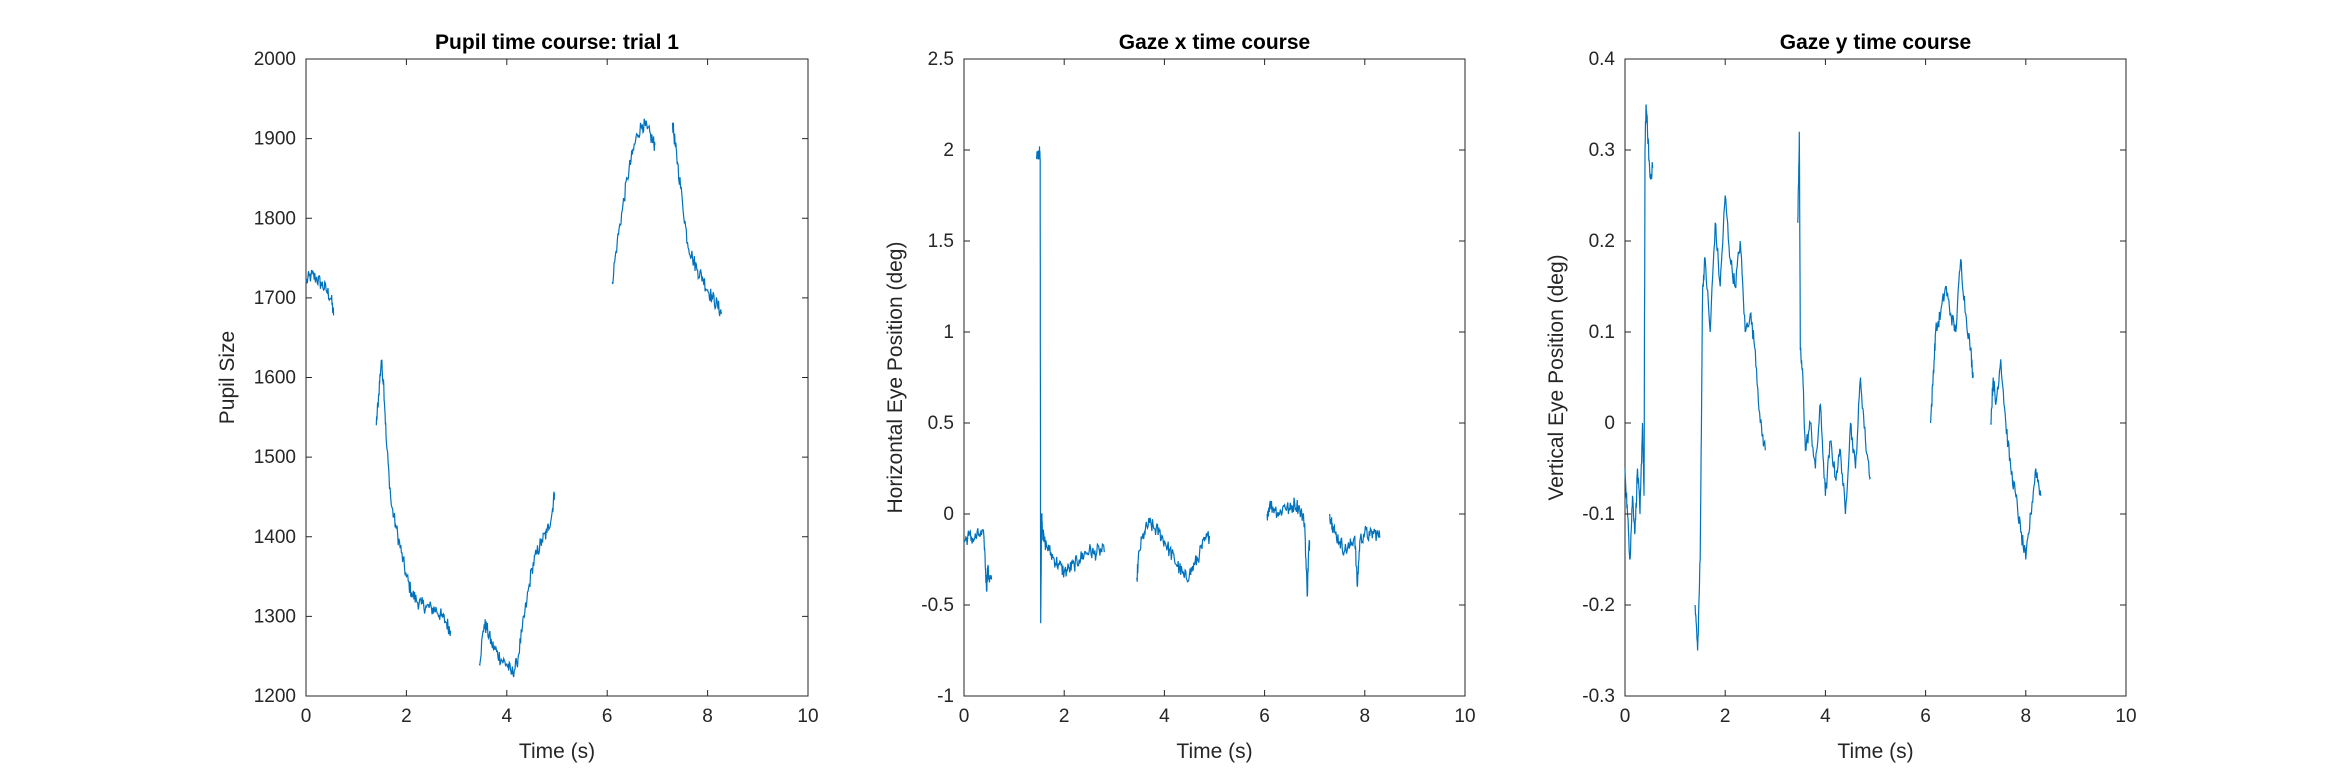 This screenshot has width=2344, height=781. What do you see at coordinates (707, 716) in the screenshot?
I see `x-tick-label-pupil-4: 8` at bounding box center [707, 716].